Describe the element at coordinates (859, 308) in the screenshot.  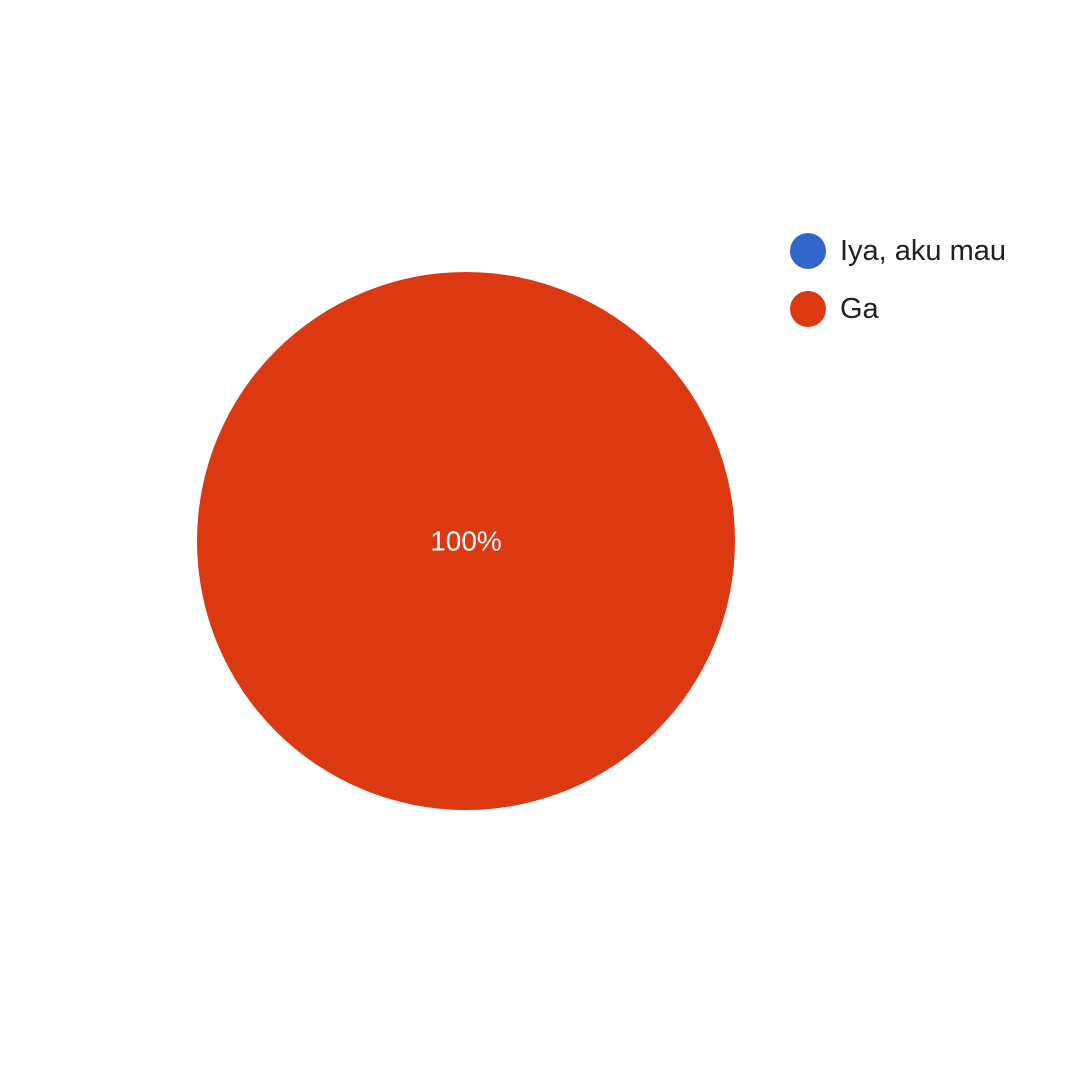
I see `legend-label: Ga` at that location.